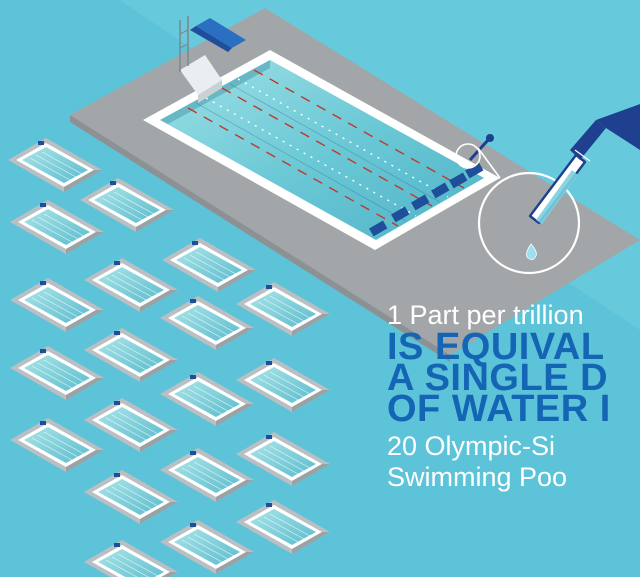  What do you see at coordinates (477, 477) in the screenshot?
I see `headline-line-6: Swimming Poo` at bounding box center [477, 477].